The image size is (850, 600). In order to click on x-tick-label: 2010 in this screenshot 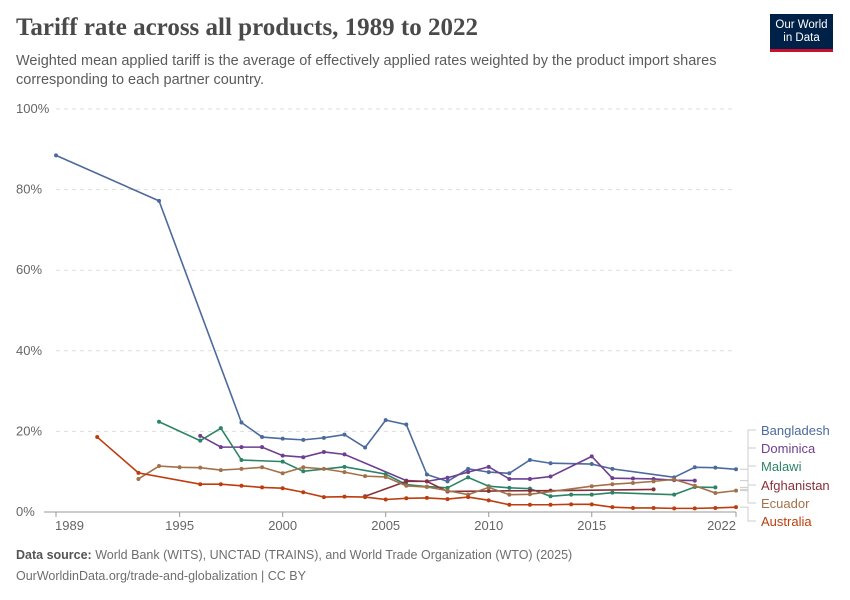, I will do `click(488, 525)`.